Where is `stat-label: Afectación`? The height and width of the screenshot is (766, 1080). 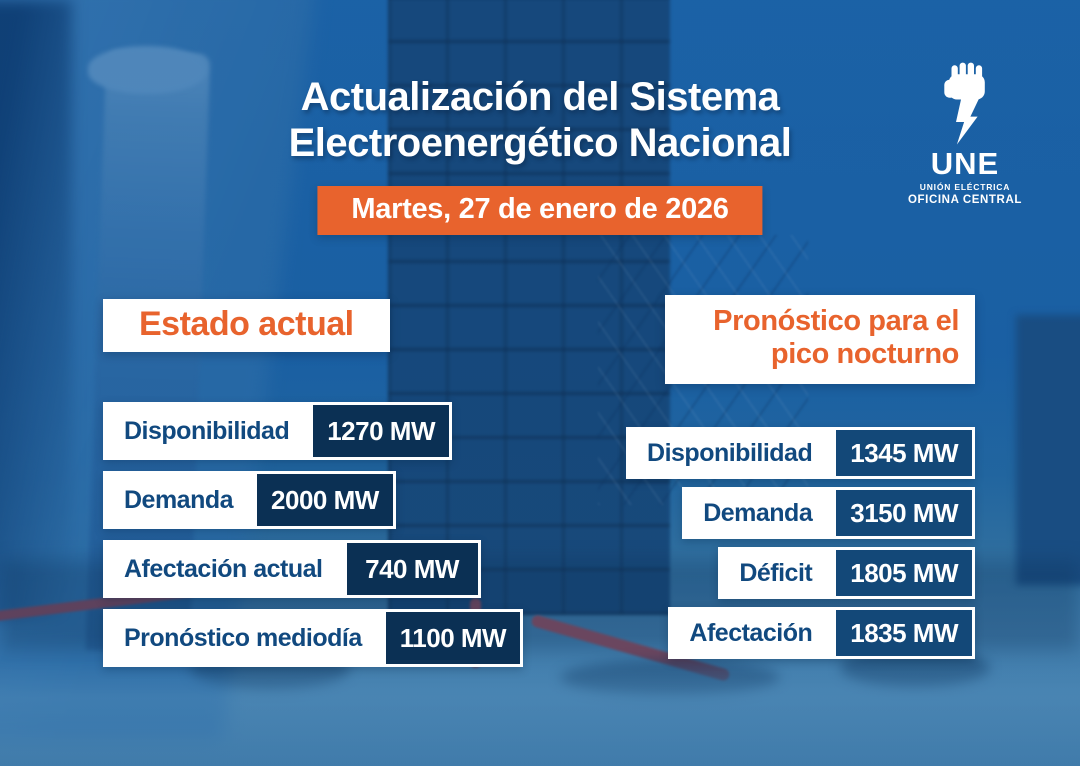 stat-label: Afectación is located at coordinates (751, 632).